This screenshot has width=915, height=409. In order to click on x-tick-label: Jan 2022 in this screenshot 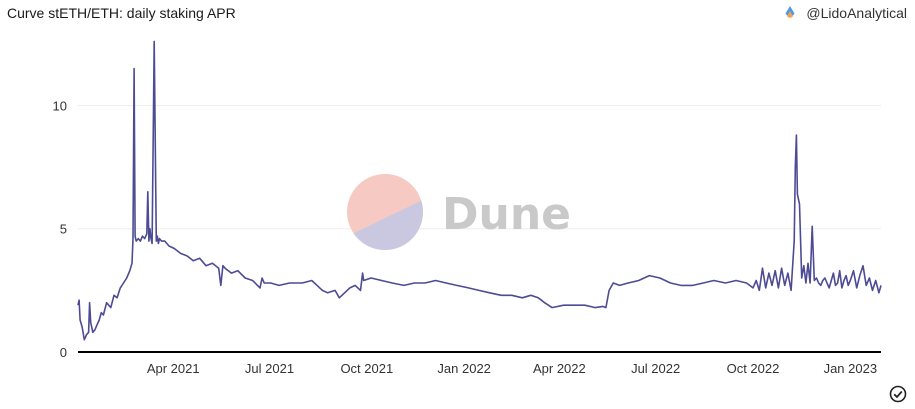, I will do `click(464, 368)`.